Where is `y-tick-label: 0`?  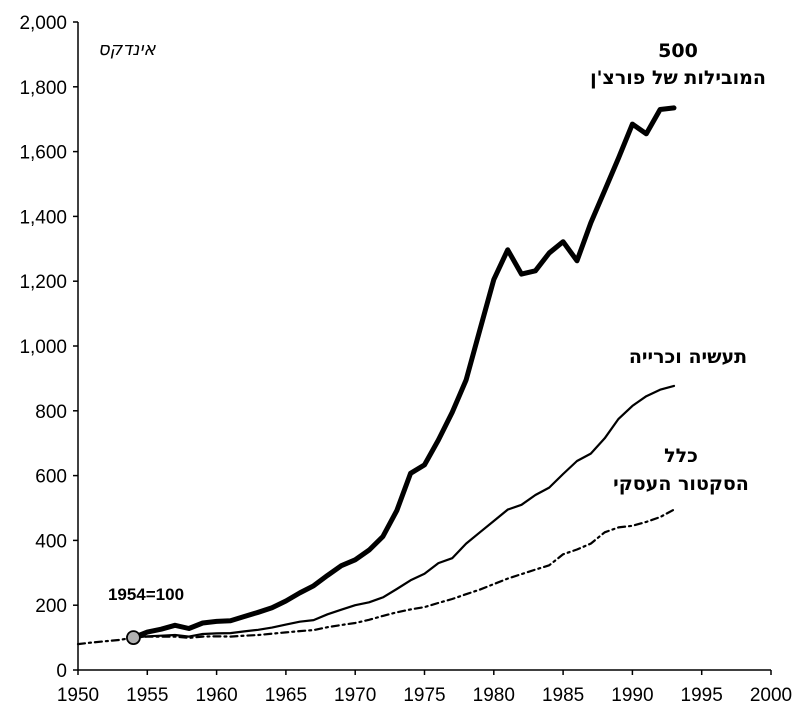 y-tick-label: 0 is located at coordinates (61, 671).